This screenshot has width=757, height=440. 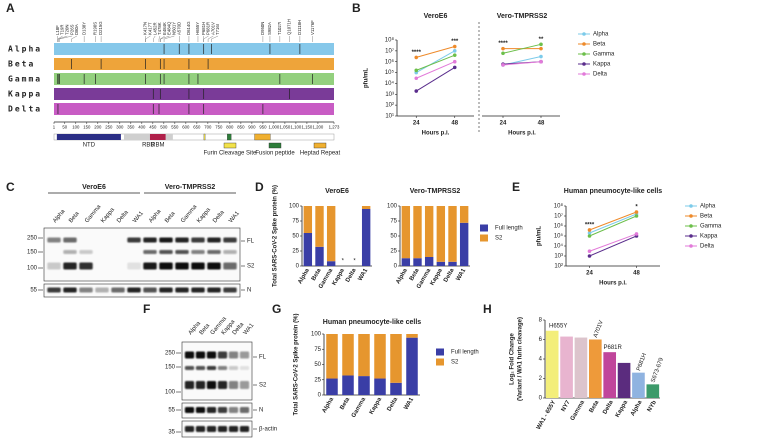 I want to click on band-label: FL, so click(x=263, y=358).